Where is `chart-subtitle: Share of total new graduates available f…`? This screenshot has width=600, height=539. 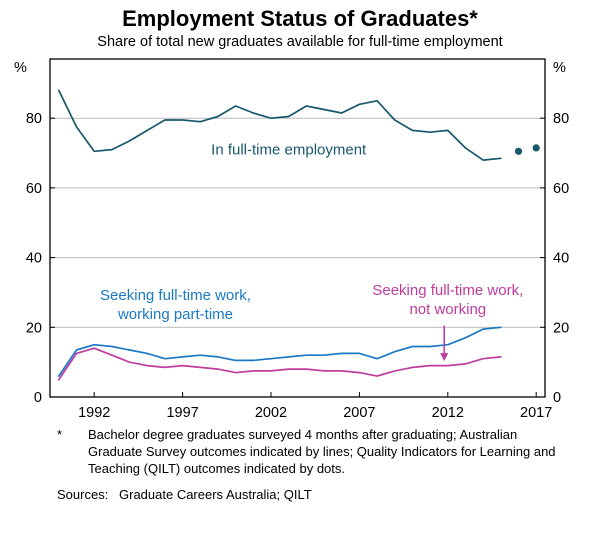
chart-subtitle: Share of total new graduates available f… is located at coordinates (300, 42).